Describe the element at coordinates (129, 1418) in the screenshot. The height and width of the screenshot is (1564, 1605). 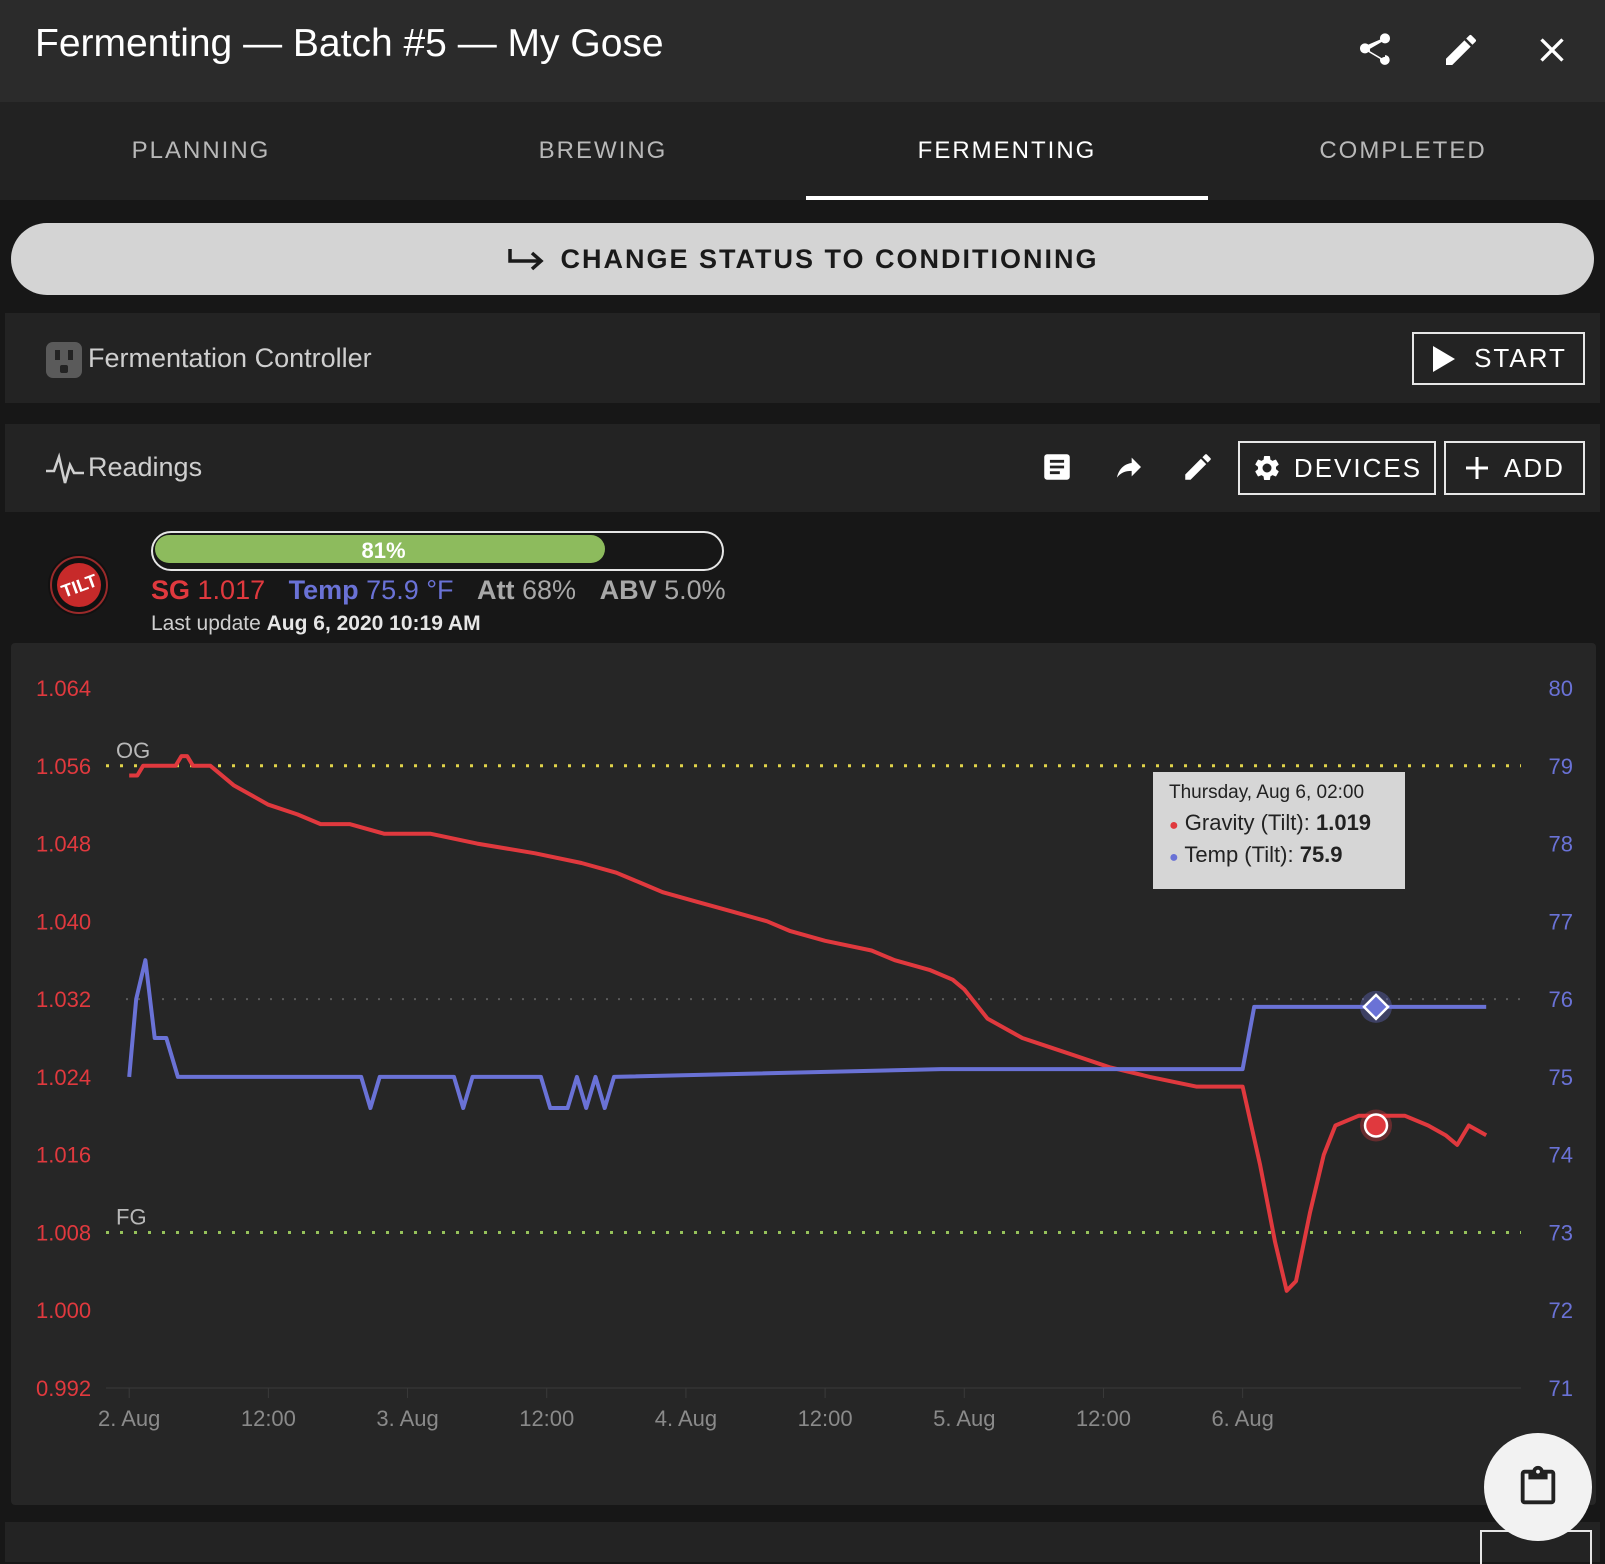
I see `x-tick-label: 2. Aug` at that location.